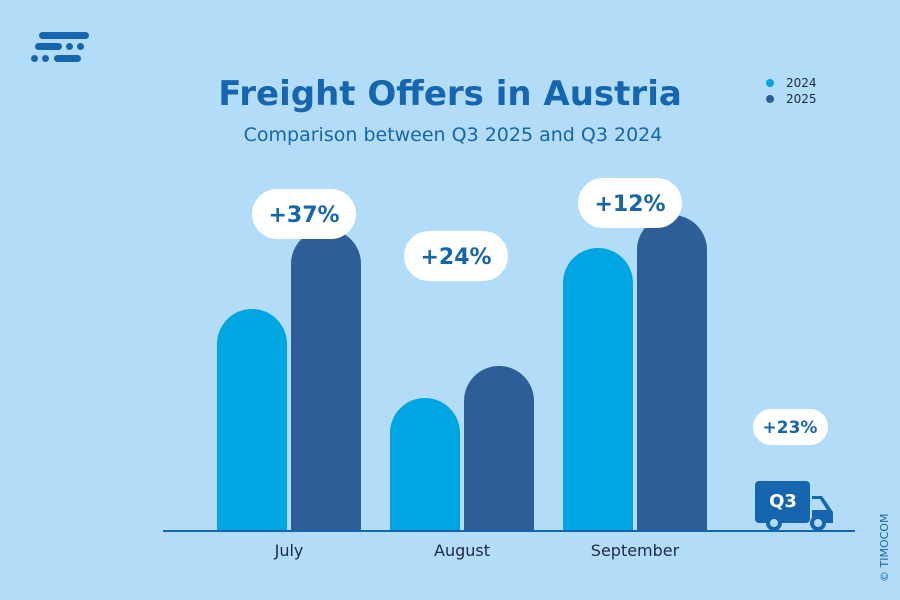 The width and height of the screenshot is (900, 600). I want to click on legend-item-2024: 2024, so click(791, 83).